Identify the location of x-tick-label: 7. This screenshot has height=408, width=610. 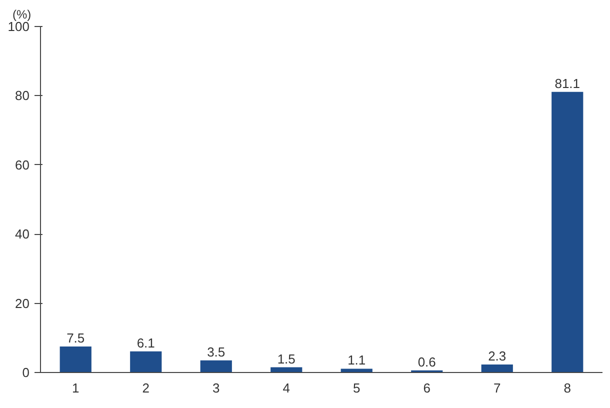
(497, 388).